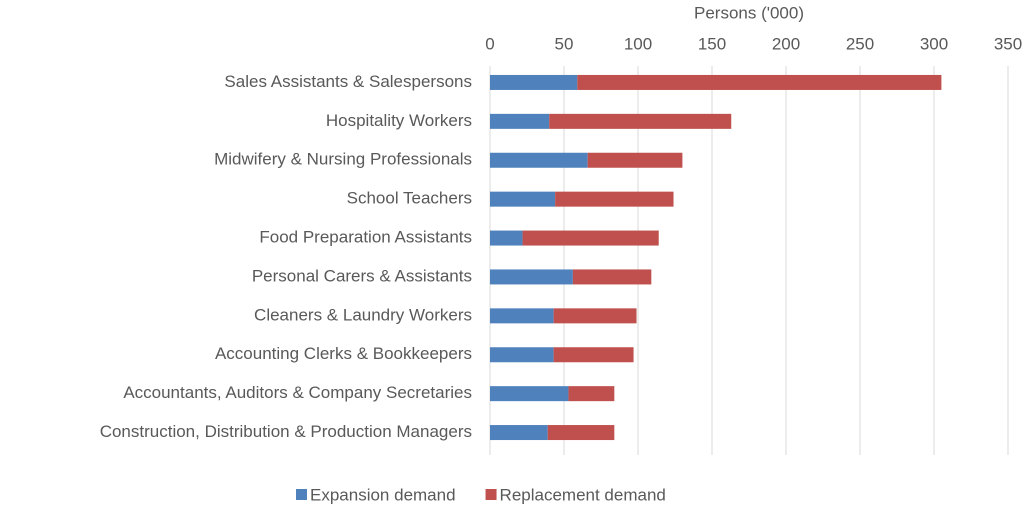 This screenshot has height=506, width=1027. Describe the element at coordinates (564, 43) in the screenshot. I see `x-tick-label: 50` at that location.